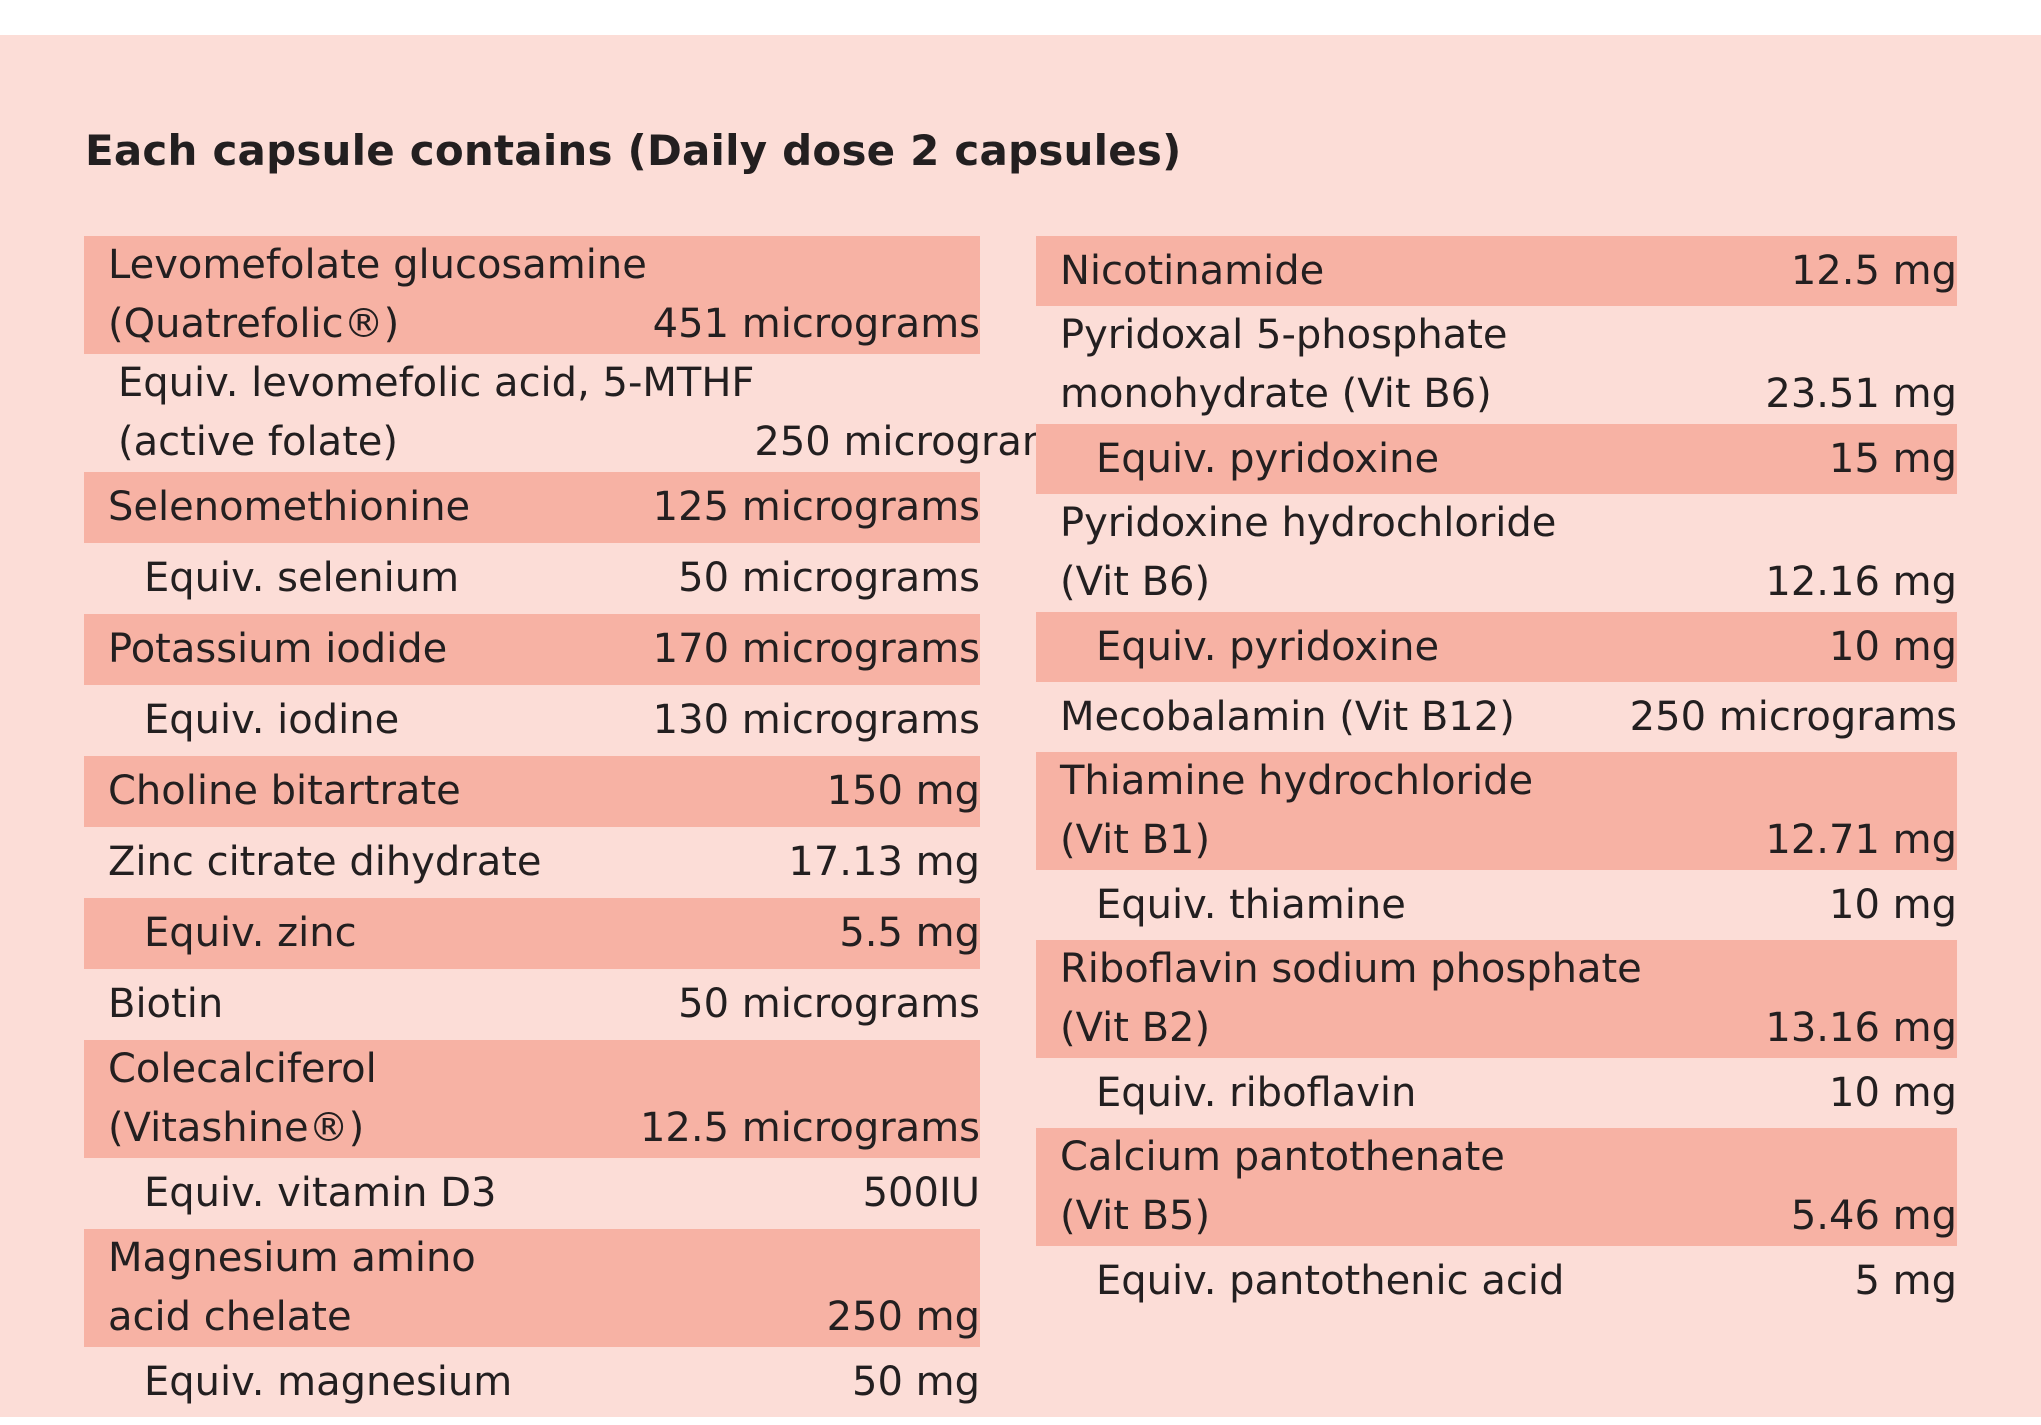 Image resolution: width=2041 pixels, height=1425 pixels. I want to click on ingredient-name: Pyridoxine hydrochloride (Vit B6), so click(1296, 553).